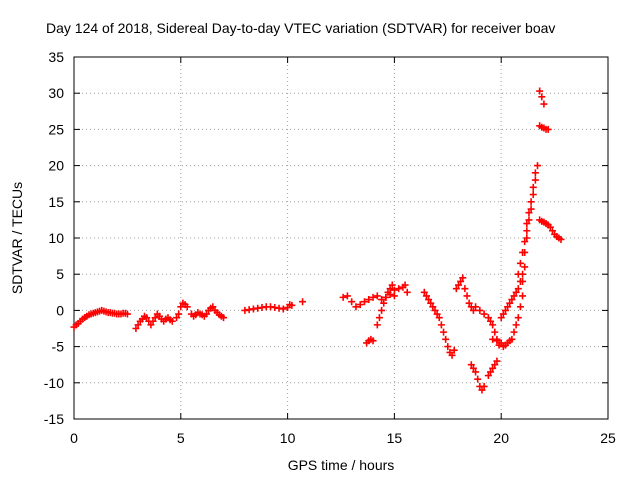  I want to click on y-tick-label: 25, so click(56, 129).